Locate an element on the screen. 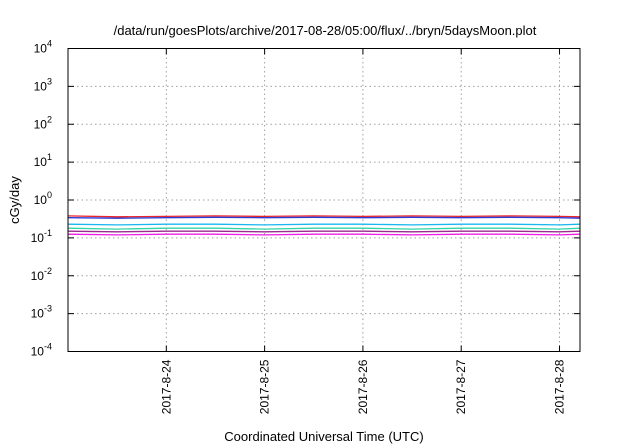  y-tick-label: 10⁻⁴ is located at coordinates (41, 350).